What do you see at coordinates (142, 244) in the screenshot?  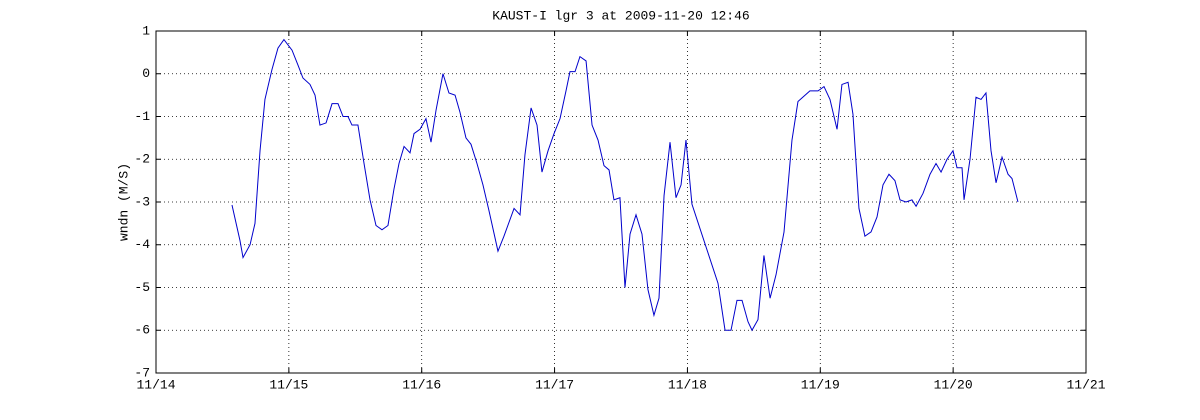 I see `y-tick-label: -4` at bounding box center [142, 244].